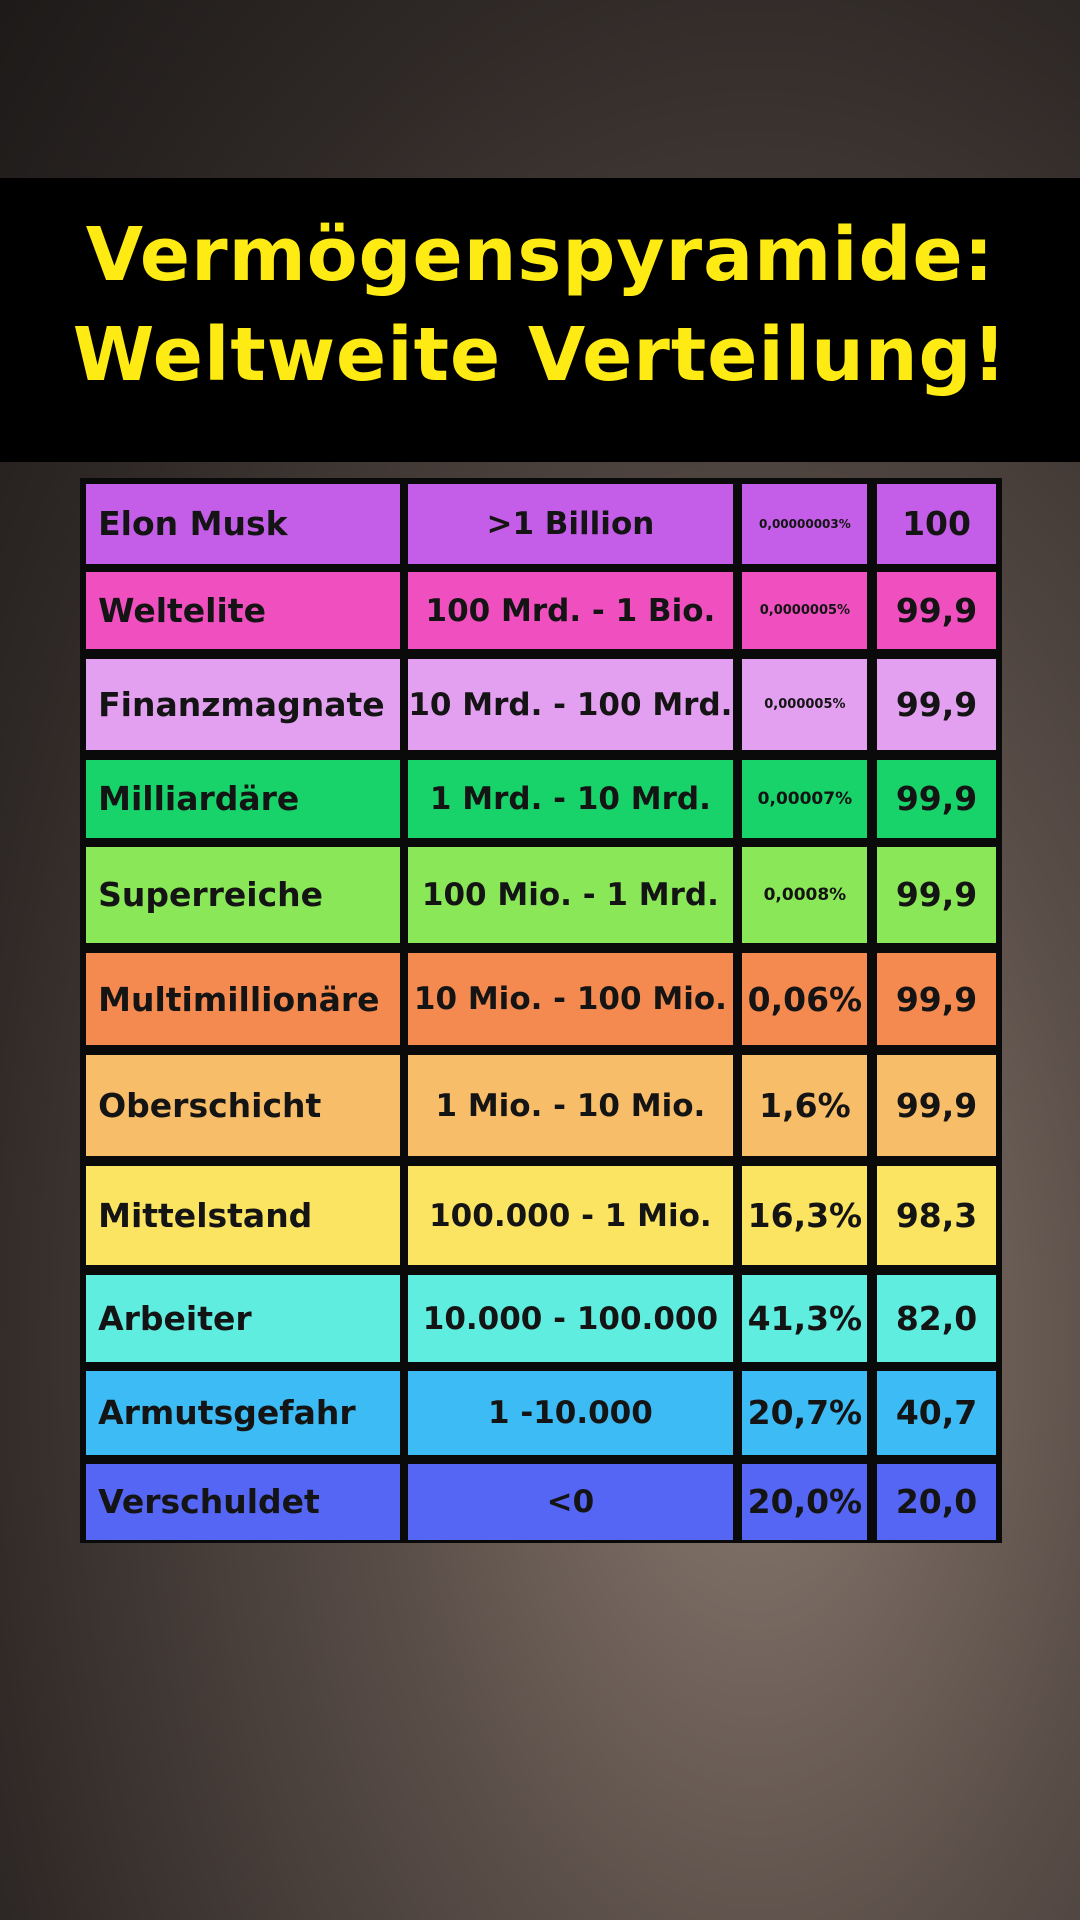 This screenshot has height=1920, width=1080. What do you see at coordinates (243, 704) in the screenshot?
I see `table-cell: Finanzmagnate` at bounding box center [243, 704].